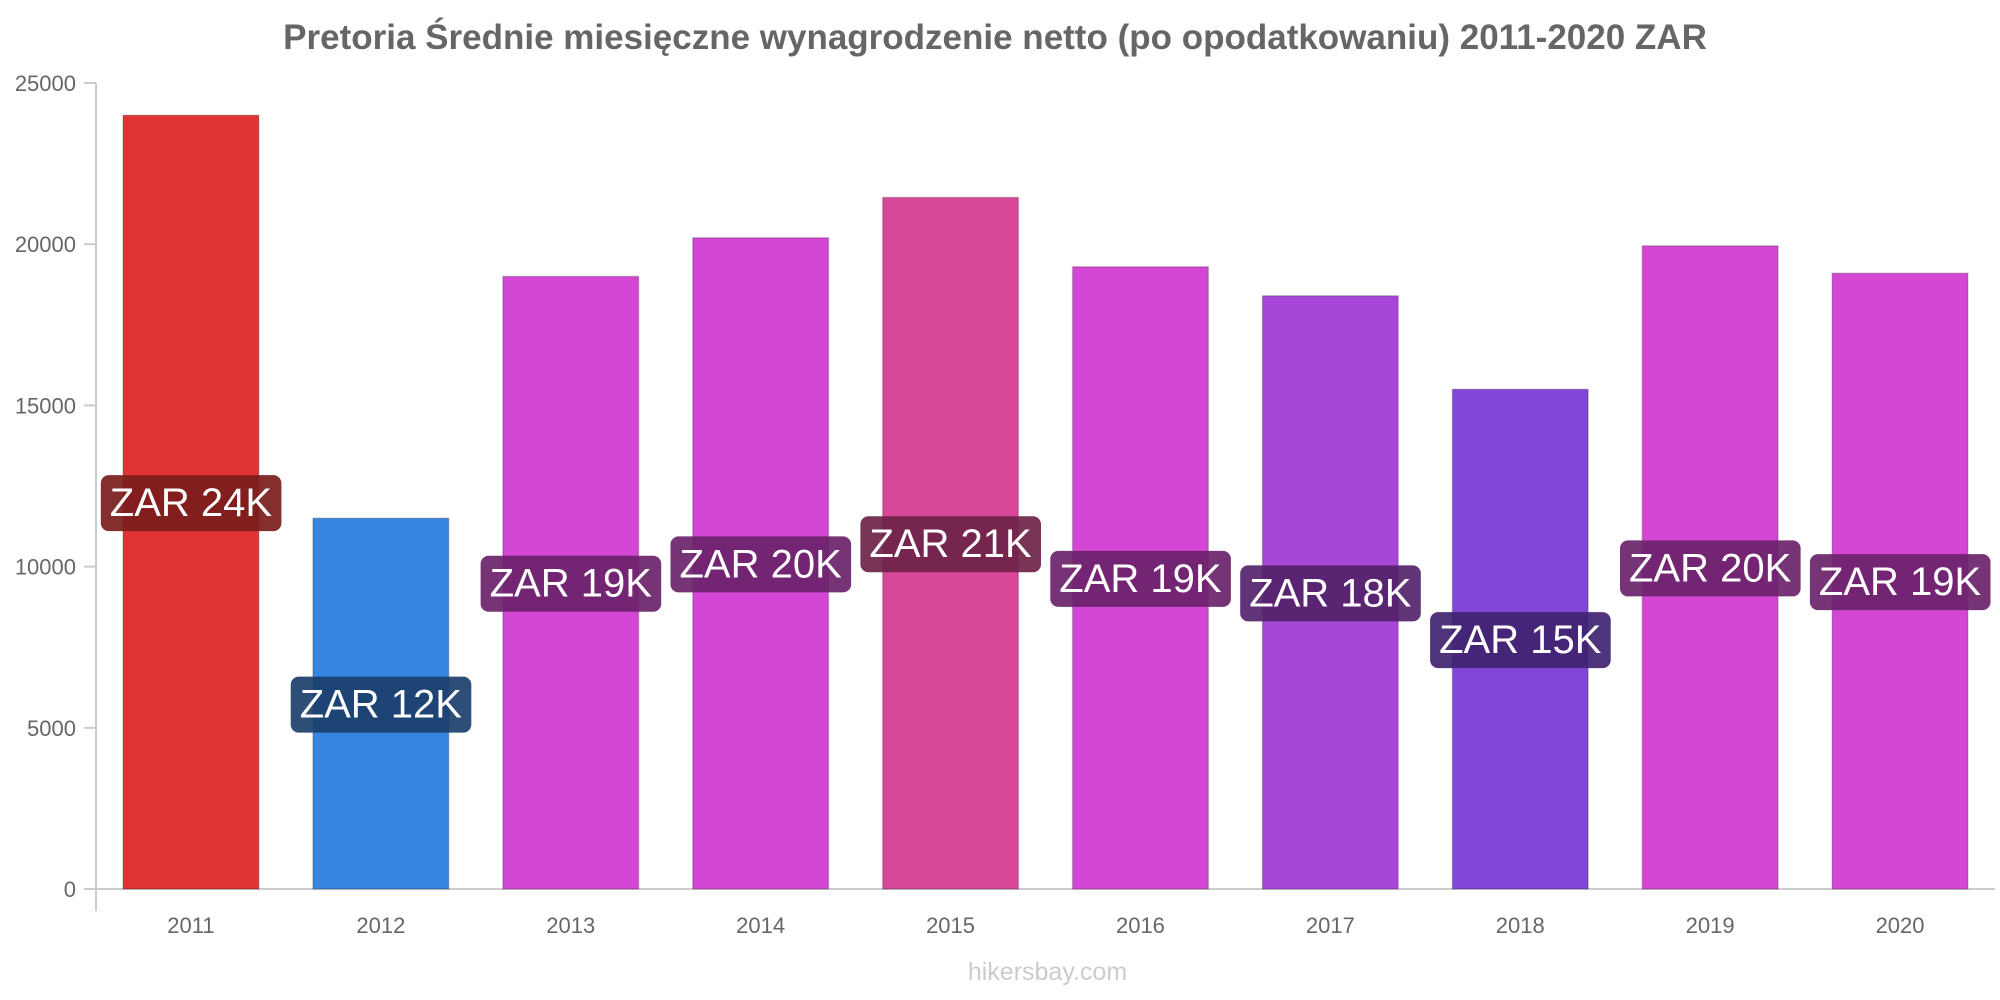 Image resolution: width=2000 pixels, height=1000 pixels. Describe the element at coordinates (1710, 925) in the screenshot. I see `x-tick-label: 2019` at that location.